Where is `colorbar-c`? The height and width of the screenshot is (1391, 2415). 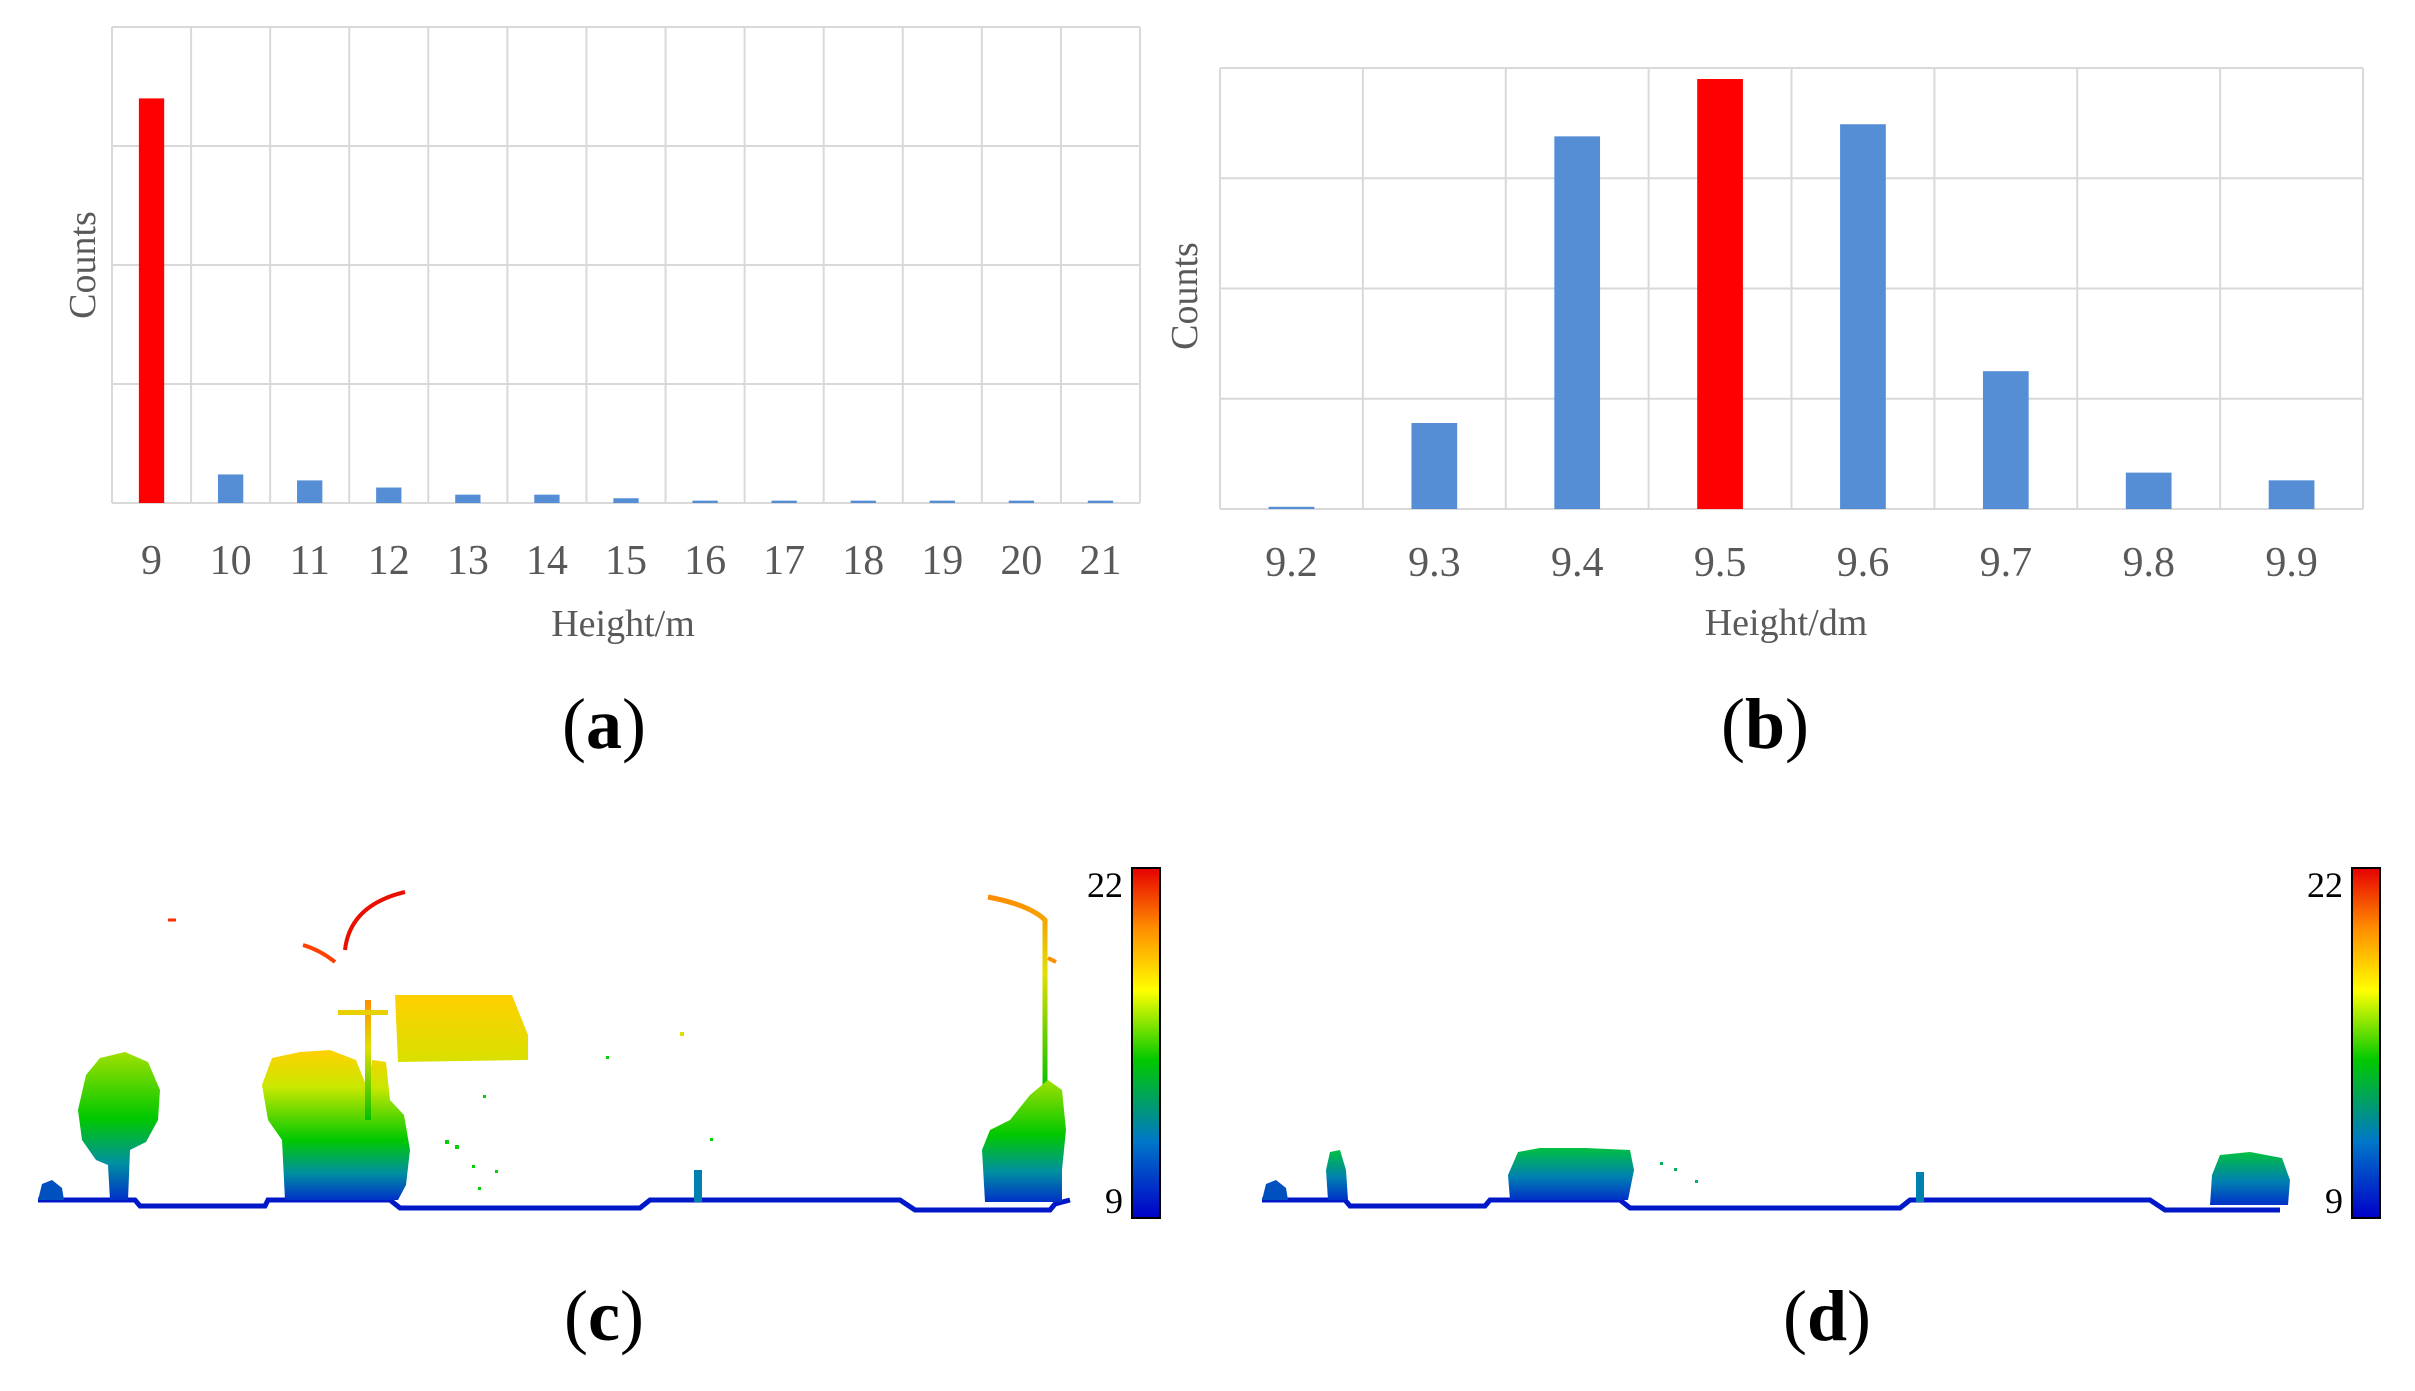
colorbar-c is located at coordinates (1146, 1043).